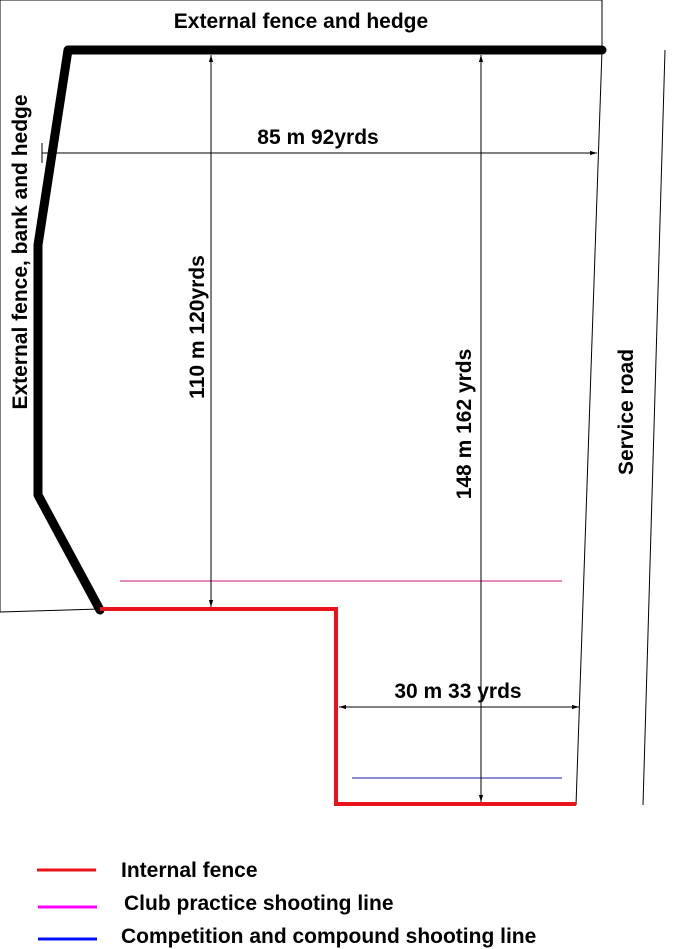 The width and height of the screenshot is (682, 949). I want to click on short-length-dimension-label: 110 m 120yrds, so click(197, 327).